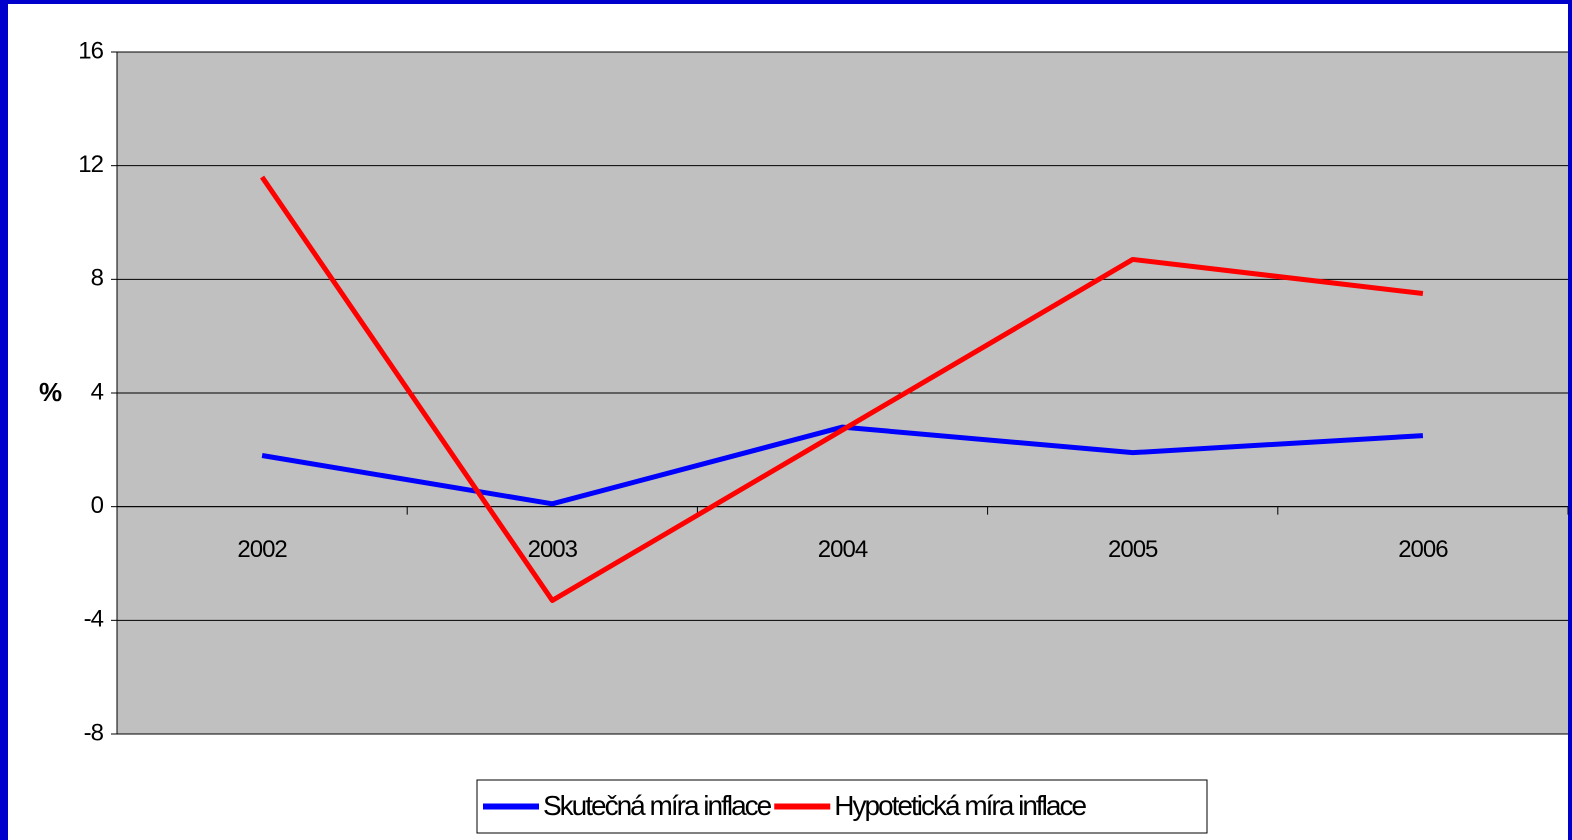 This screenshot has width=1572, height=840. Describe the element at coordinates (97, 505) in the screenshot. I see `y-tick-label: 0` at that location.